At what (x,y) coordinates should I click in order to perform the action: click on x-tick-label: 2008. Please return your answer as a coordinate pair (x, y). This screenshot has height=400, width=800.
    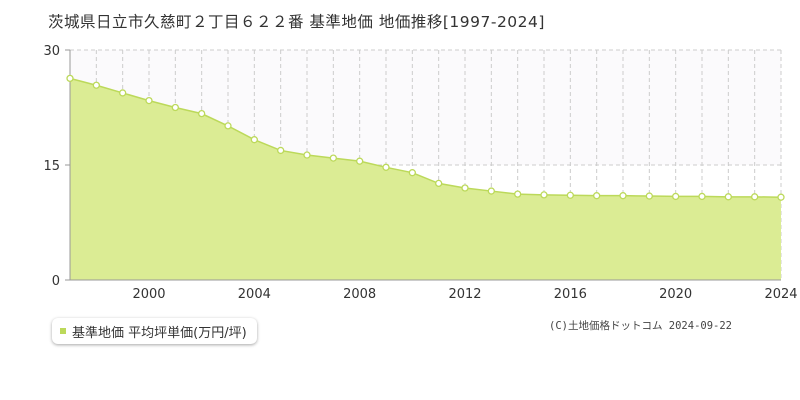
    Looking at the image, I should click on (359, 294).